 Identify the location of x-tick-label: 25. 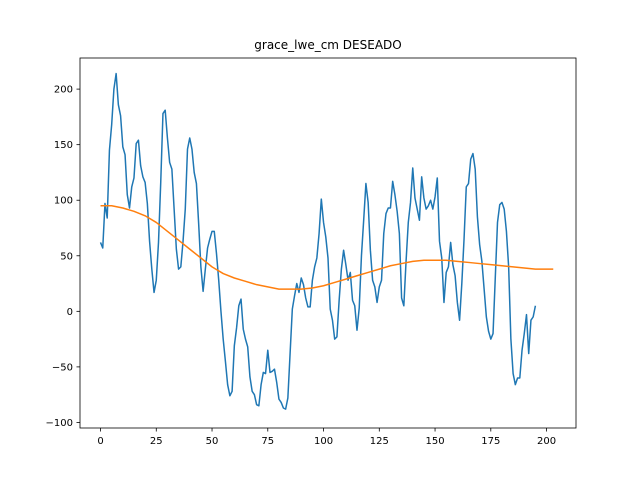
(156, 441).